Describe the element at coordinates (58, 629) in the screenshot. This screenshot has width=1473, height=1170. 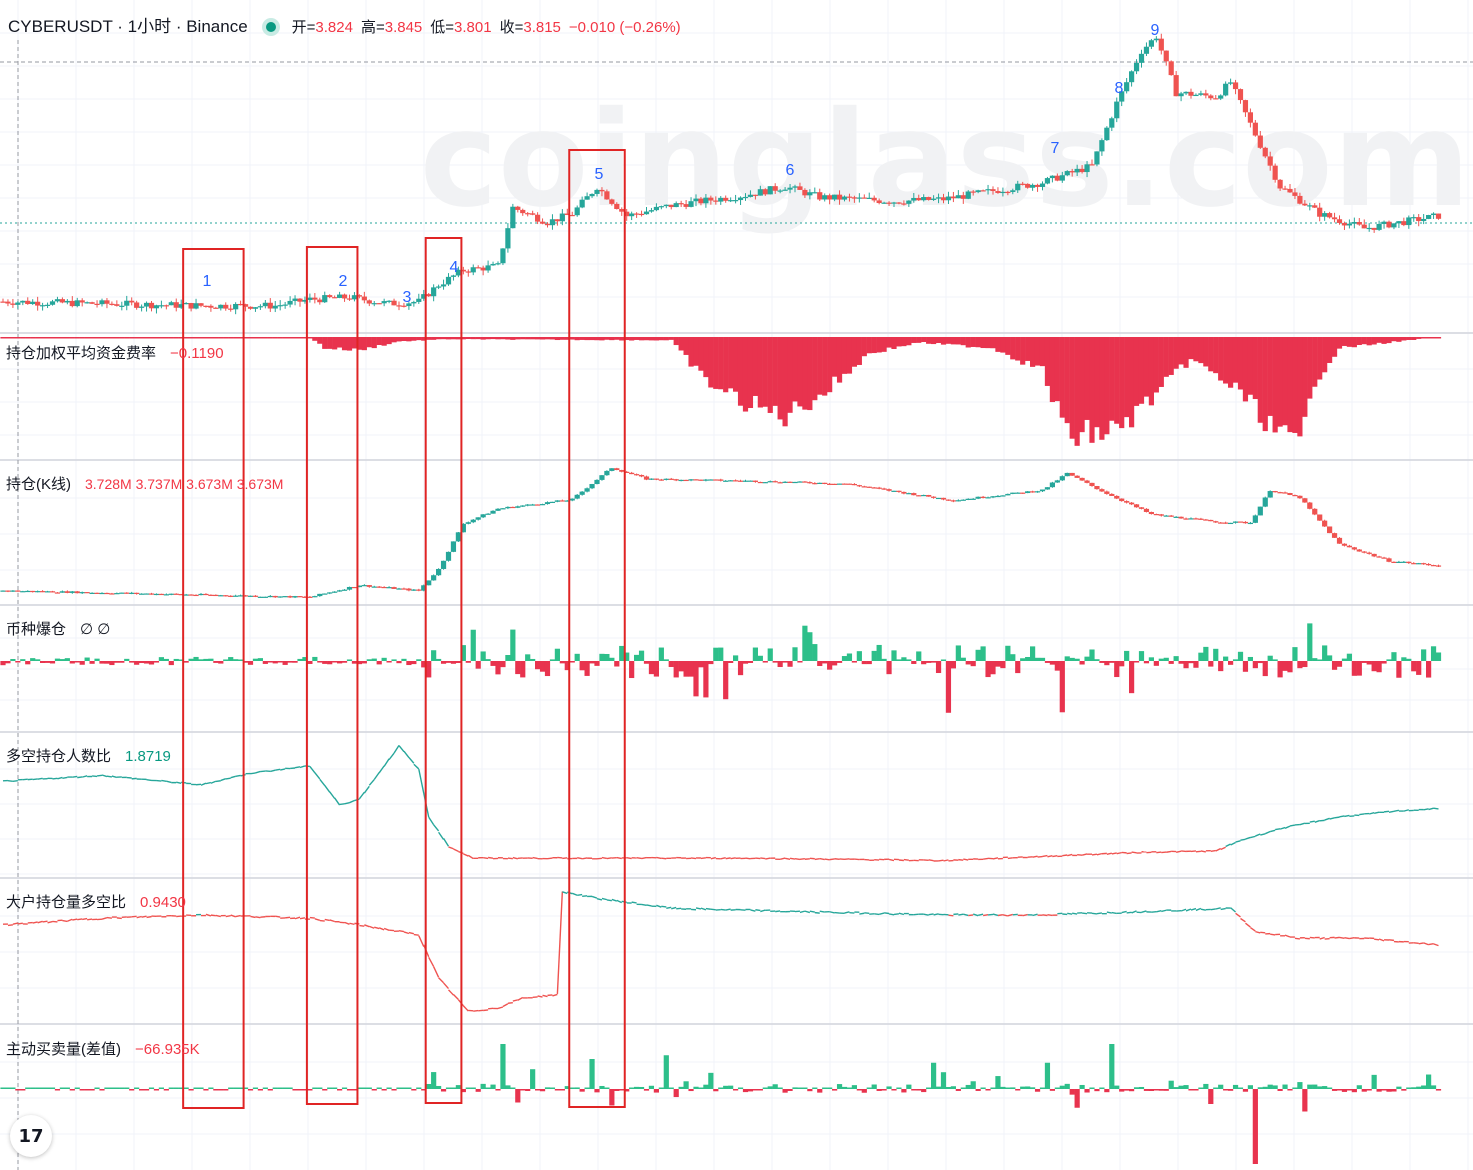
I see `pane-legend-liquidation: 币种爆仓 ∅ ∅` at that location.